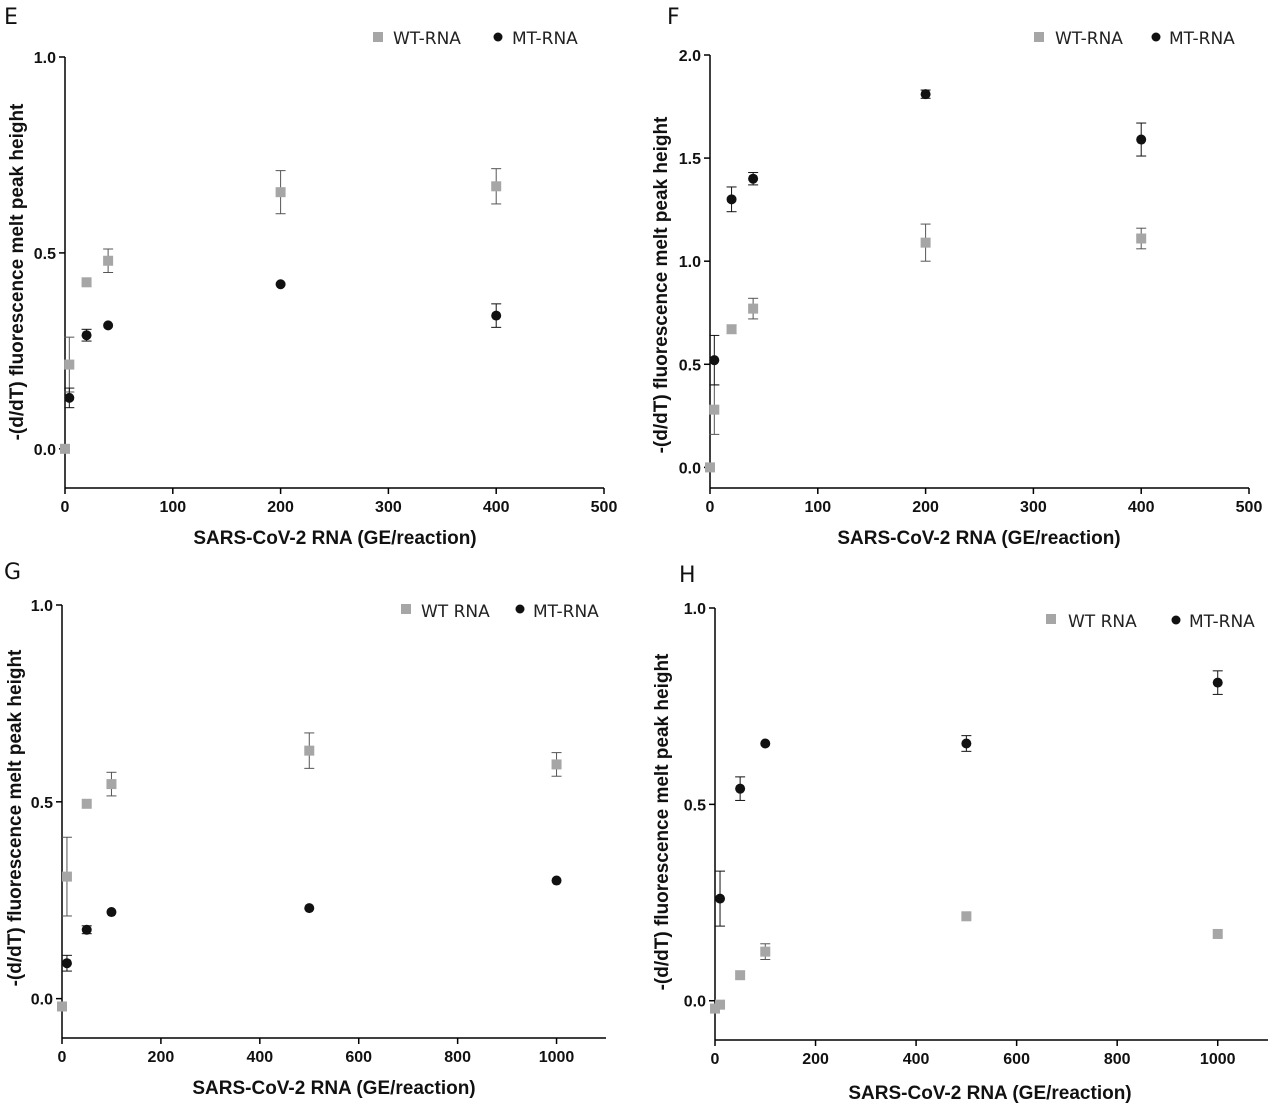  I want to click on panel-letter: G, so click(12, 572).